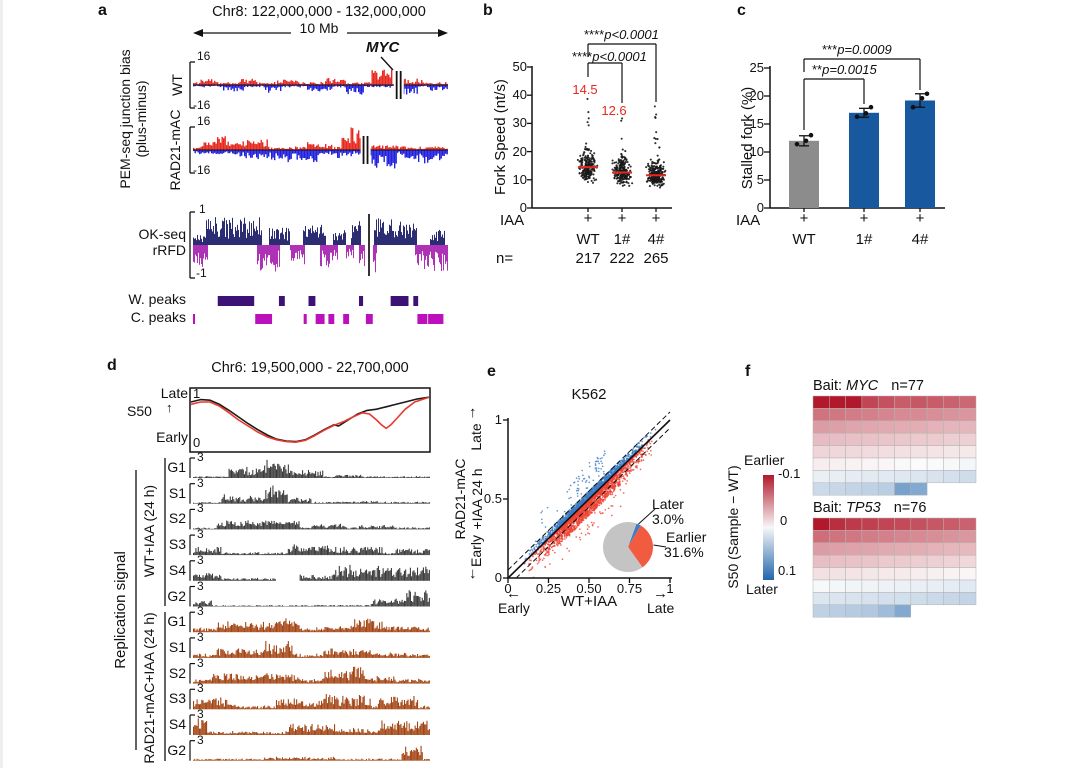  I want to click on panel-b-group-name: WT, so click(588, 240).